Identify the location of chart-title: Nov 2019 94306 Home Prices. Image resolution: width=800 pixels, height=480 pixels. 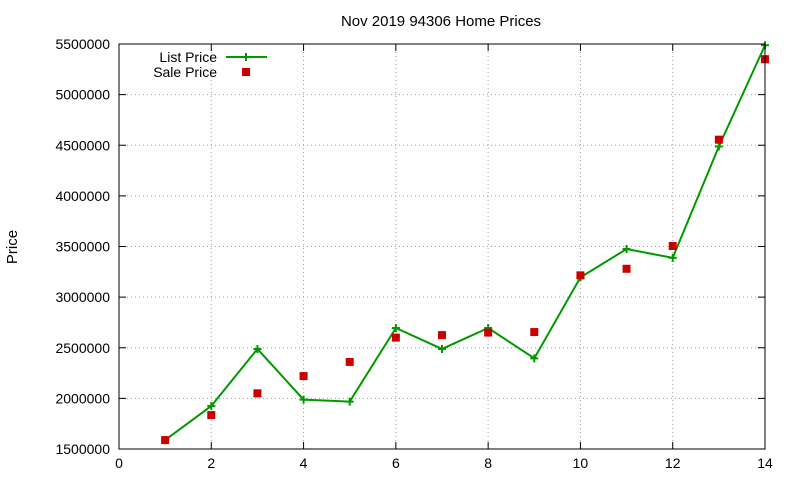
(441, 21).